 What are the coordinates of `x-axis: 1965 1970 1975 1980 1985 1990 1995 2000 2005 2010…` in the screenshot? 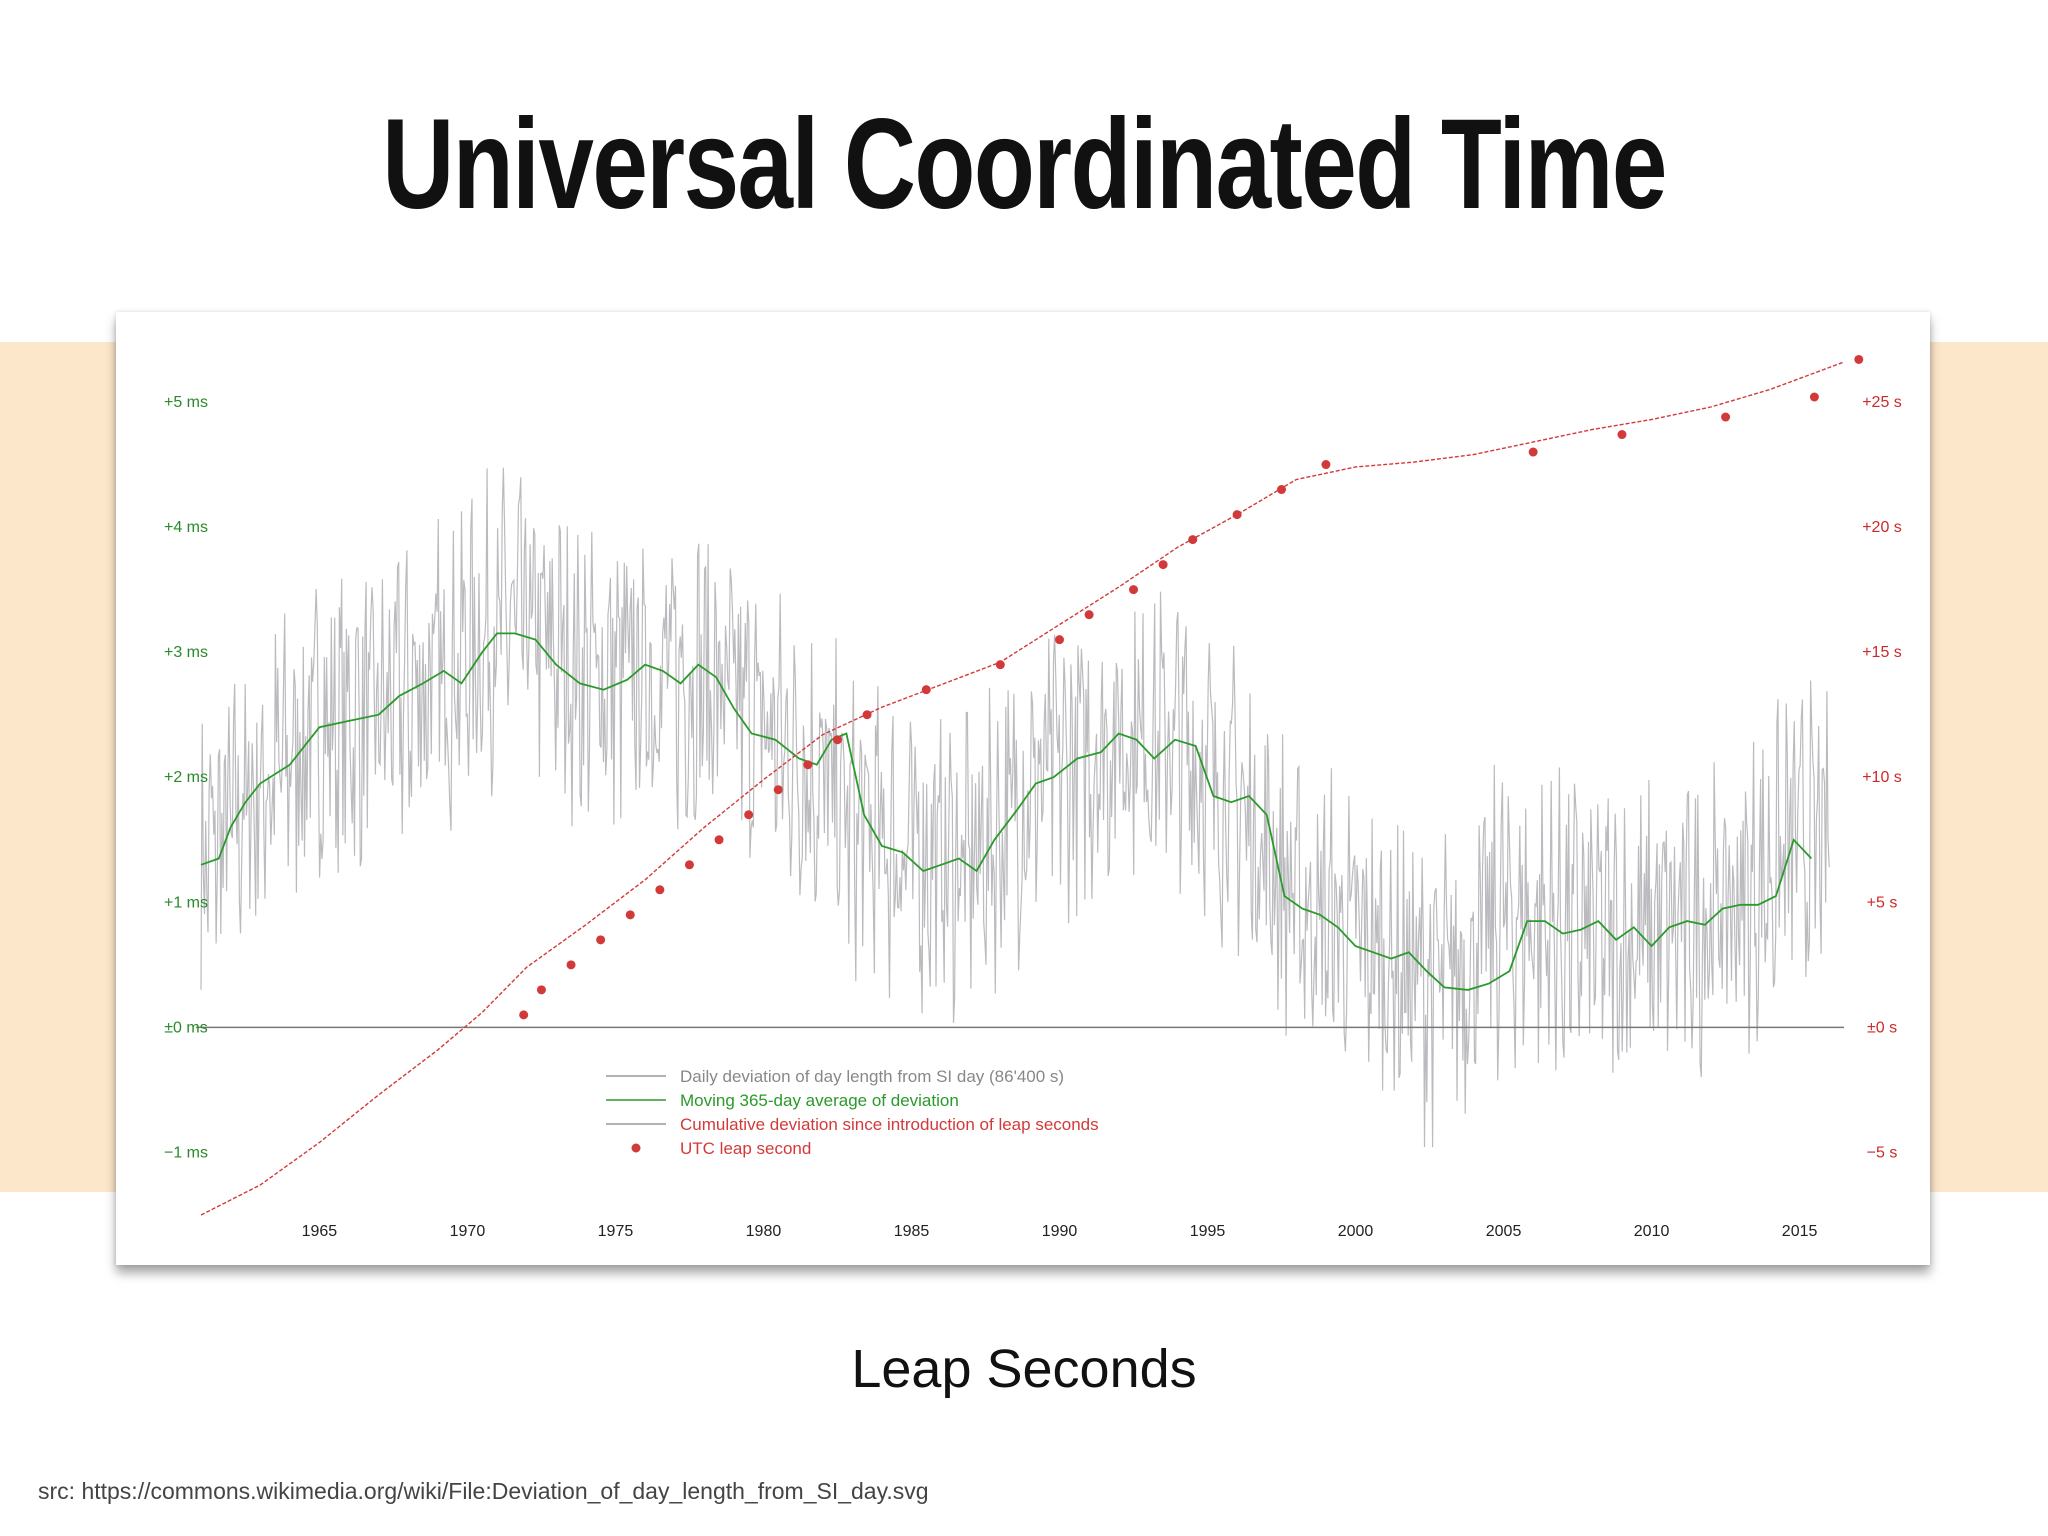 It's located at (1060, 1231).